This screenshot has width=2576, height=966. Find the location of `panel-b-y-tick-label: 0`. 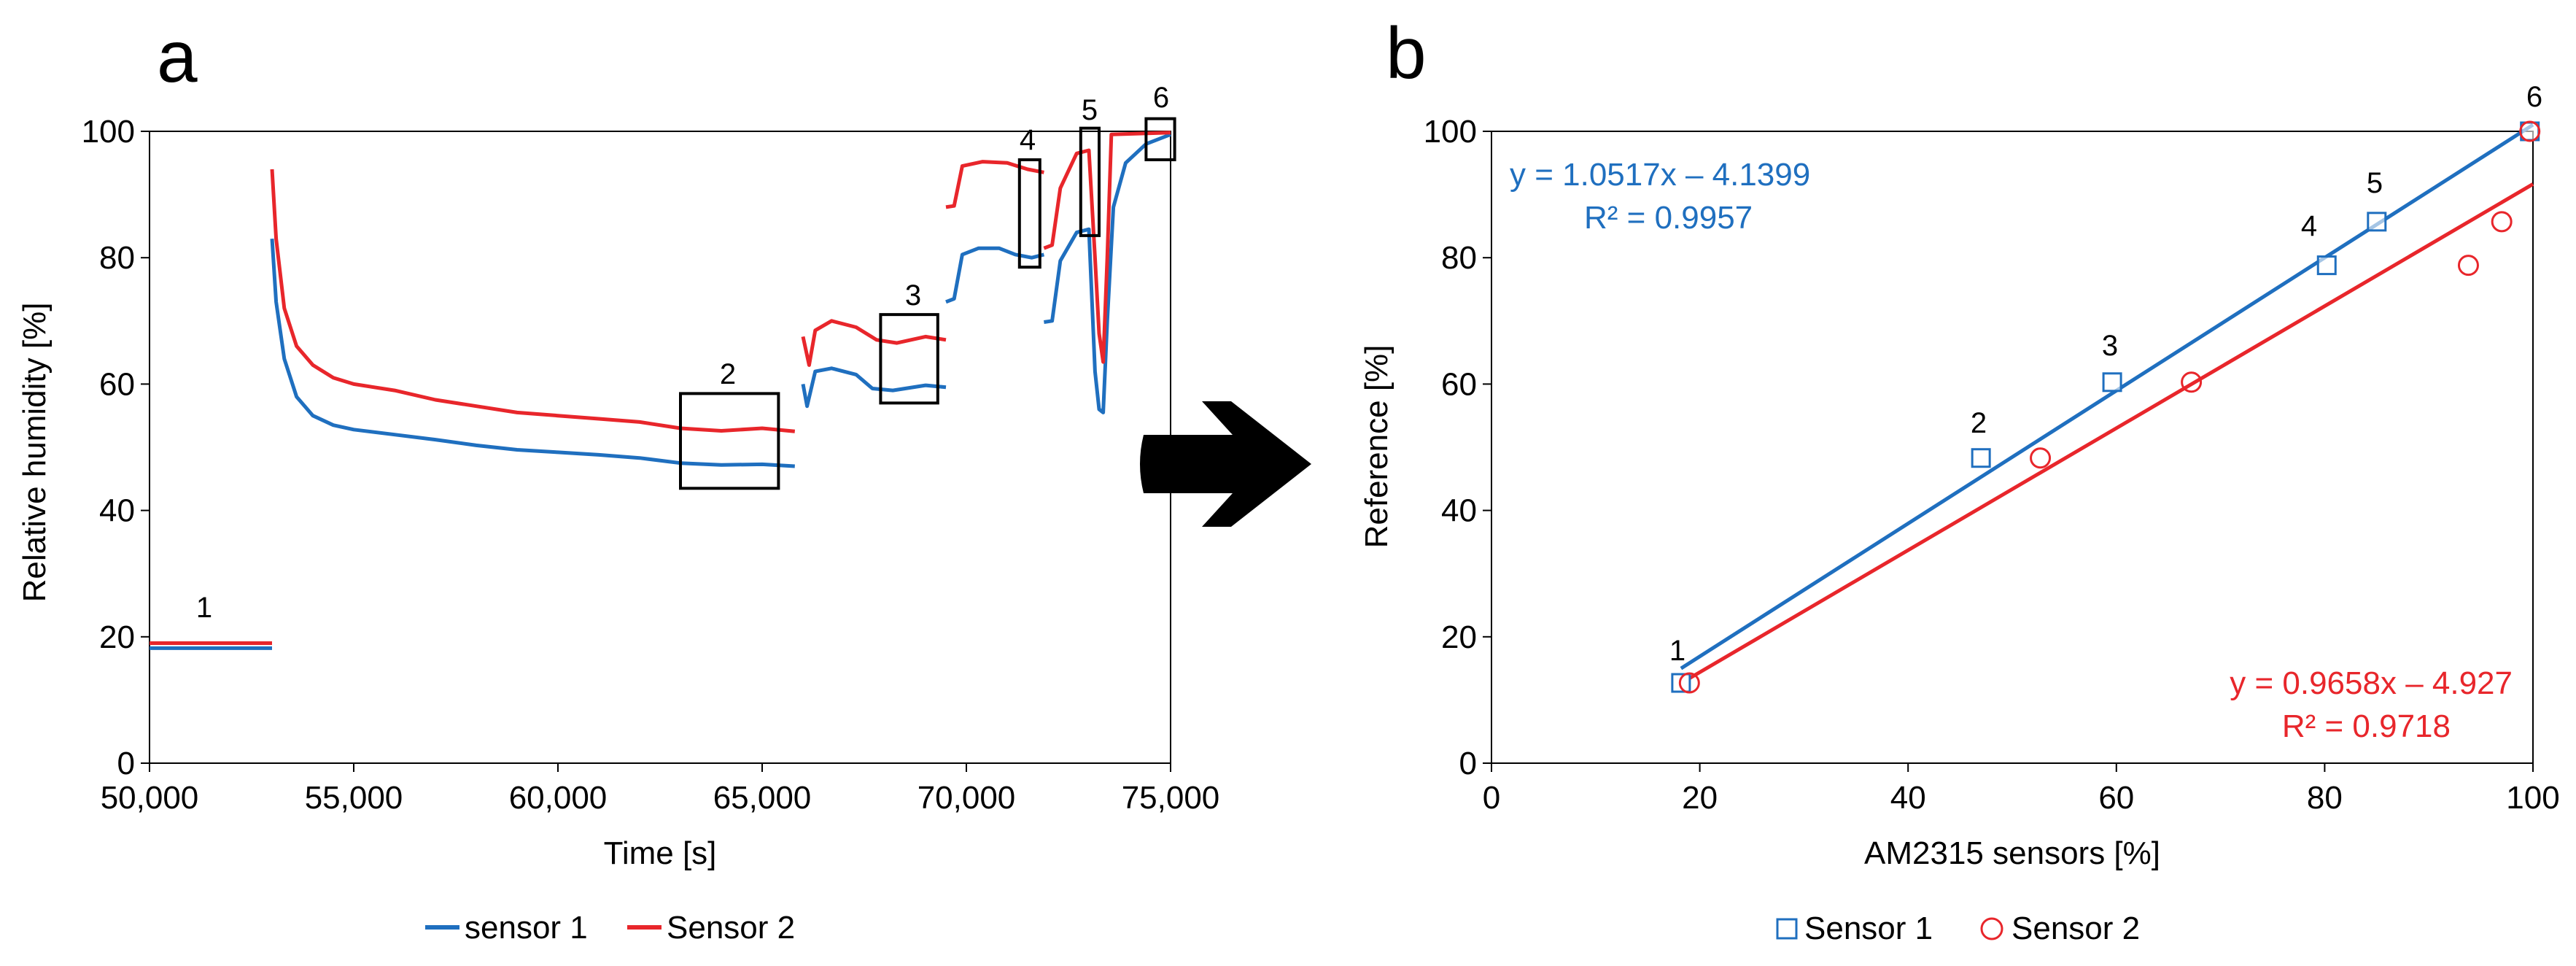

panel-b-y-tick-label: 0 is located at coordinates (1468, 763).